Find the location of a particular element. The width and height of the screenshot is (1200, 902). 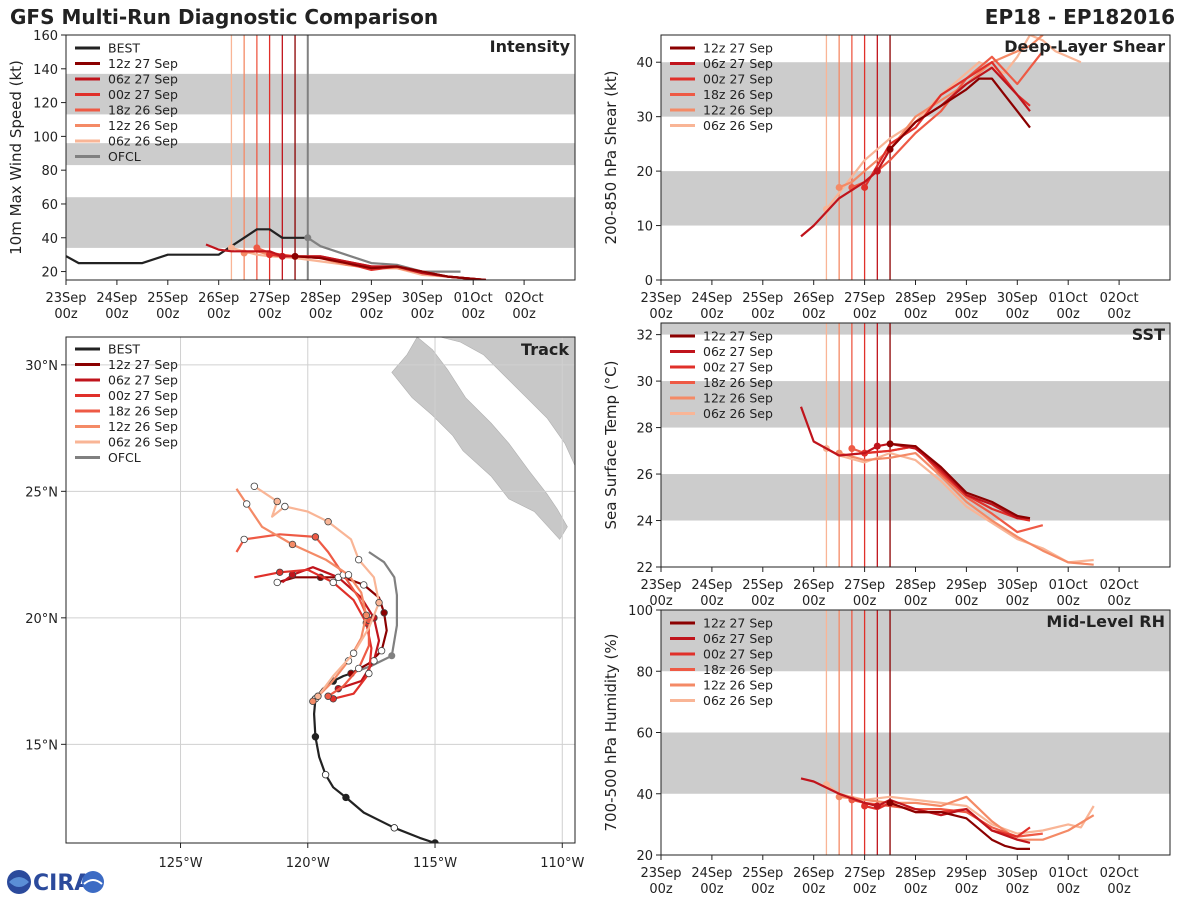

y-tick-label: 60 is located at coordinates (49, 205).